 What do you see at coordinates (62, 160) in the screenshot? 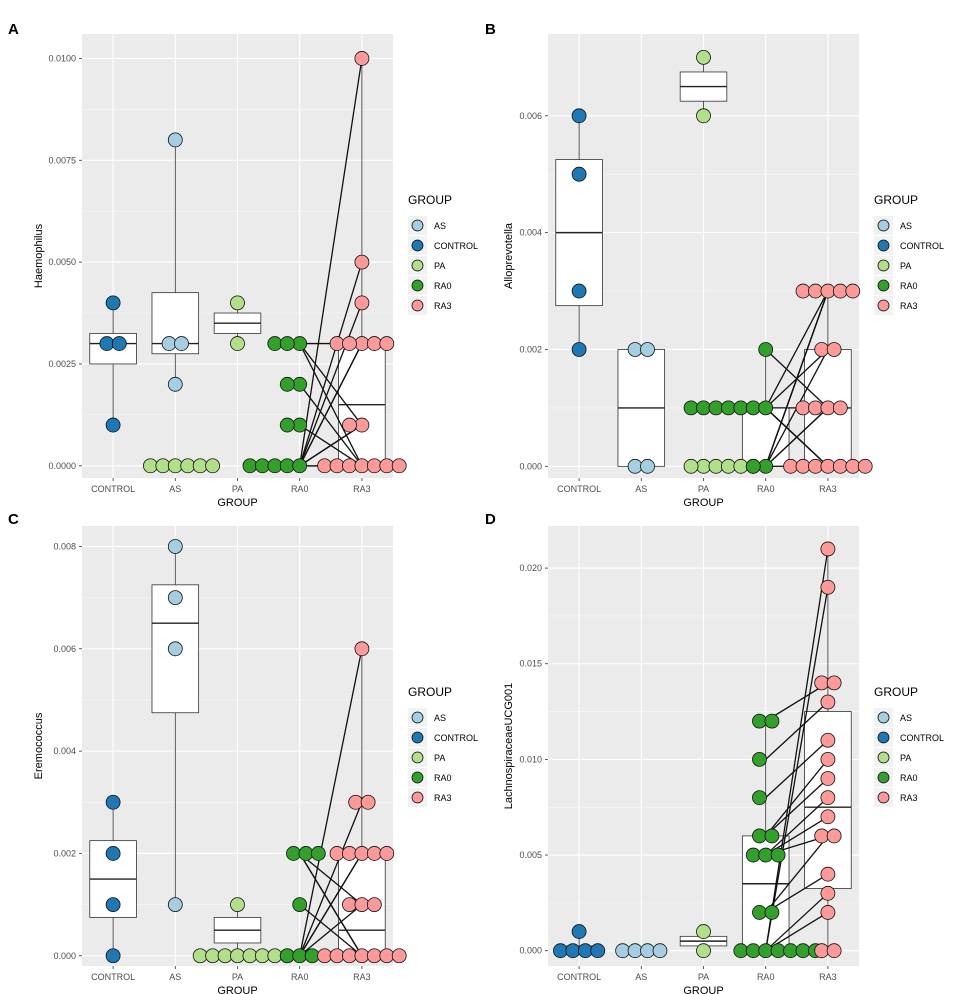
I see `y-tick-label: 0.0075` at bounding box center [62, 160].